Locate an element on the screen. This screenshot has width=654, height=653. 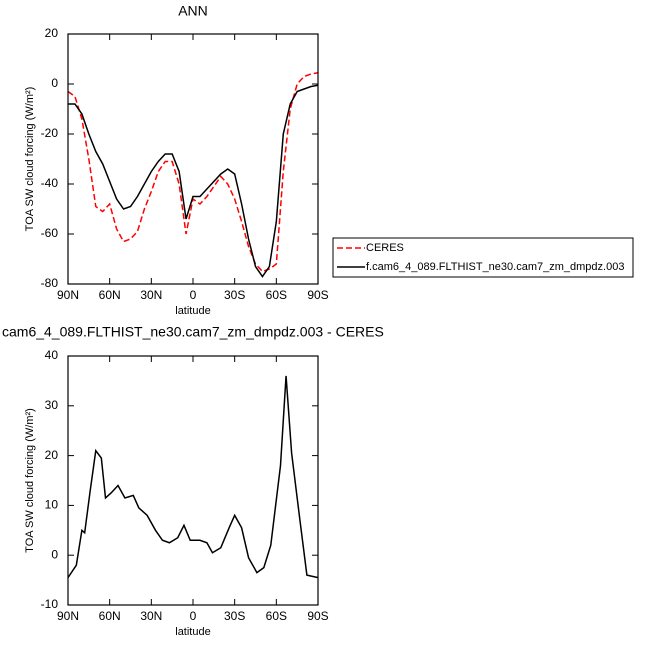
y-tick-label: 40 is located at coordinates (52, 355).